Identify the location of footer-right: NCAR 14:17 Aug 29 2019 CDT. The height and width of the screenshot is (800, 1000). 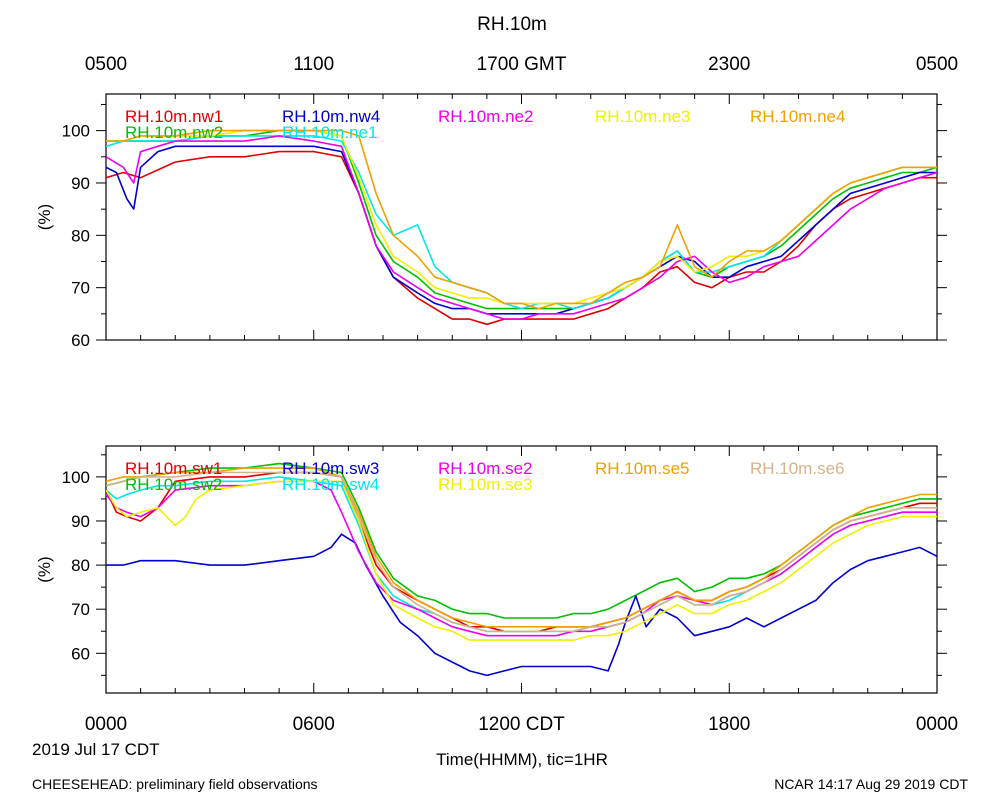
(871, 784).